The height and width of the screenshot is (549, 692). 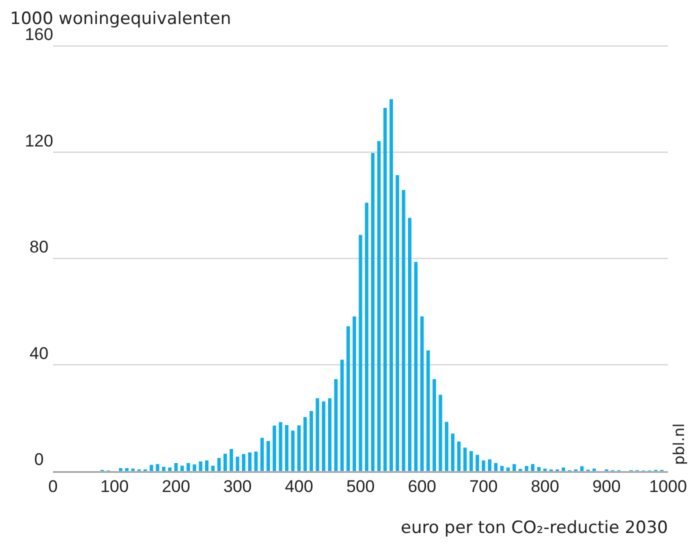 I want to click on x-tick-label: 900, so click(x=606, y=486).